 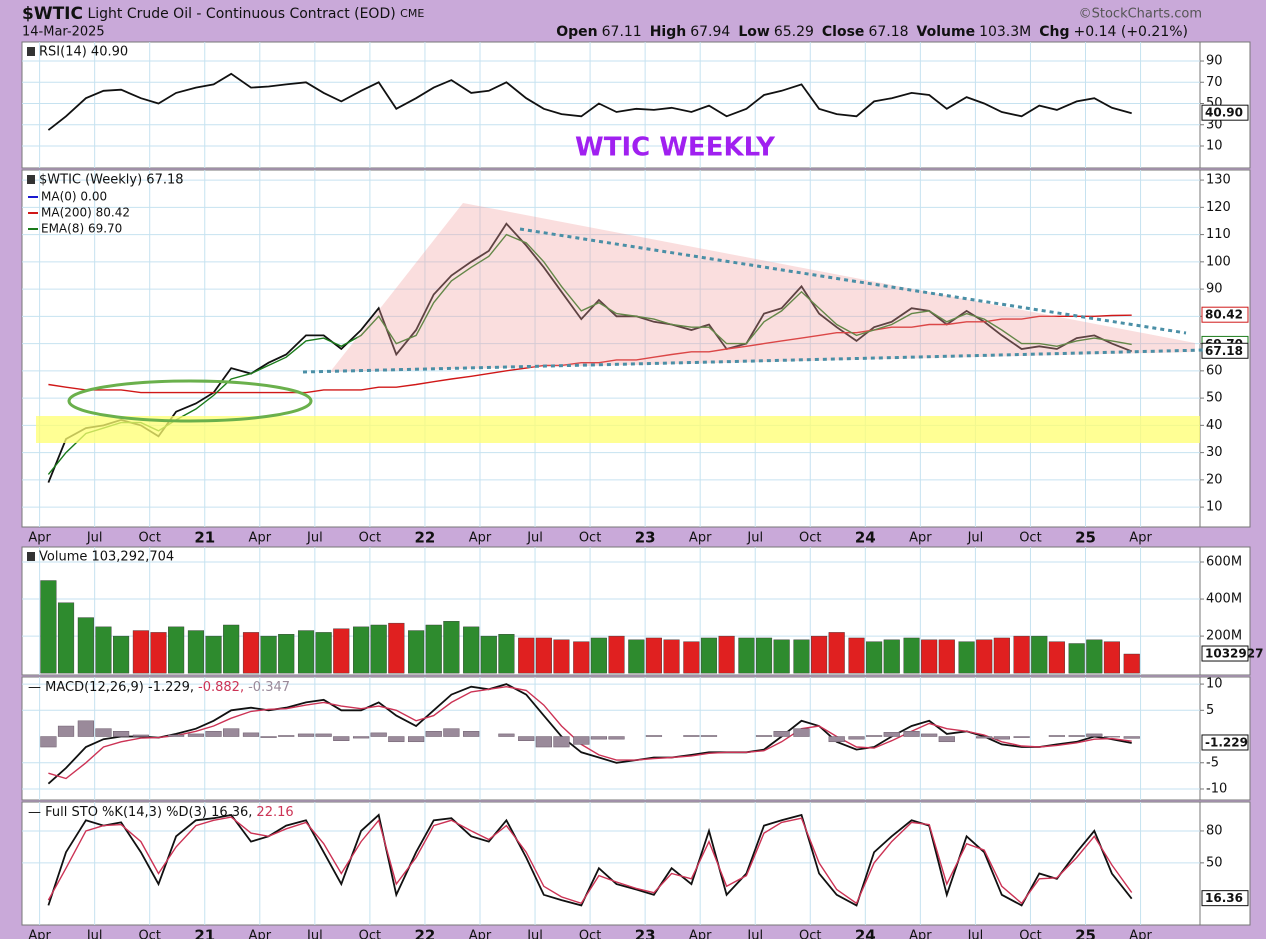 What do you see at coordinates (675, 148) in the screenshot?
I see `annotation: WTIC WEEKLY` at bounding box center [675, 148].